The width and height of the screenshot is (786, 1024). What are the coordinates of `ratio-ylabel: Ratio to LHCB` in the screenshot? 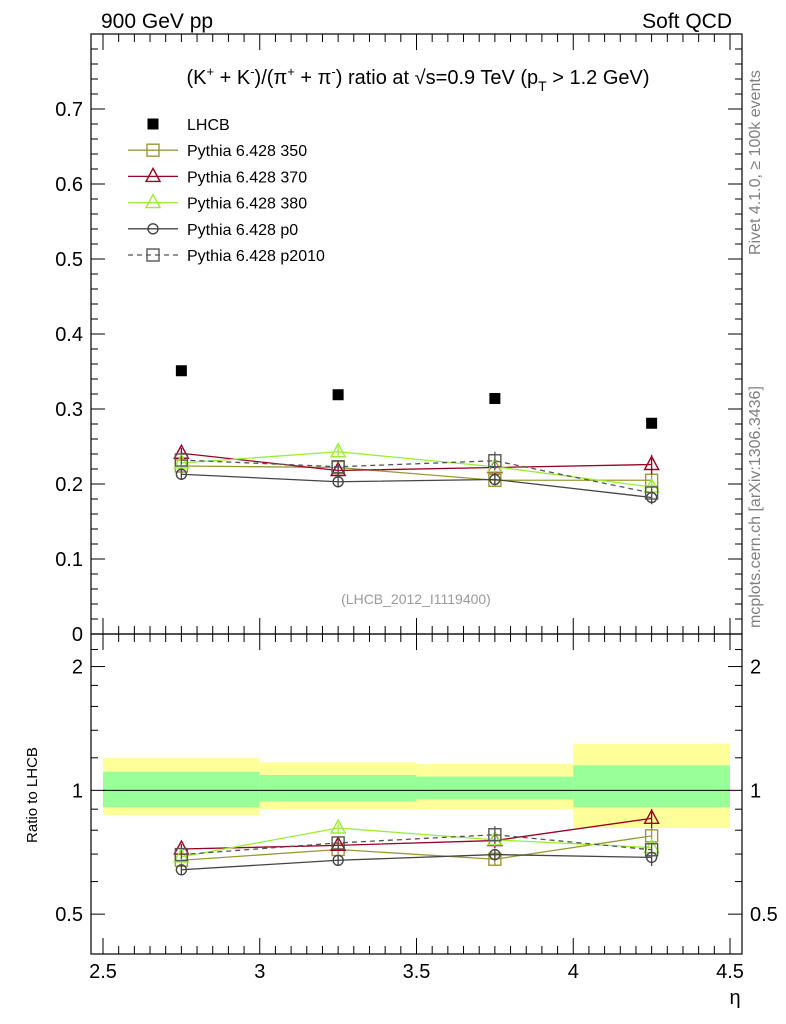 It's located at (32, 795).